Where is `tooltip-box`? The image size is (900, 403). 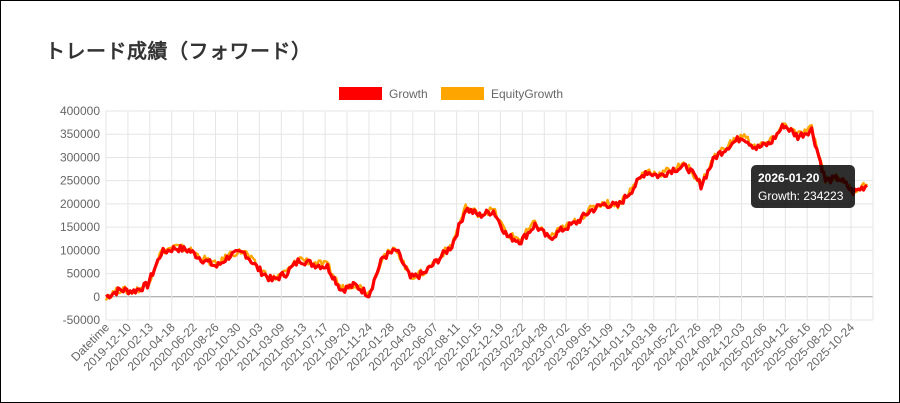 tooltip-box is located at coordinates (803, 186).